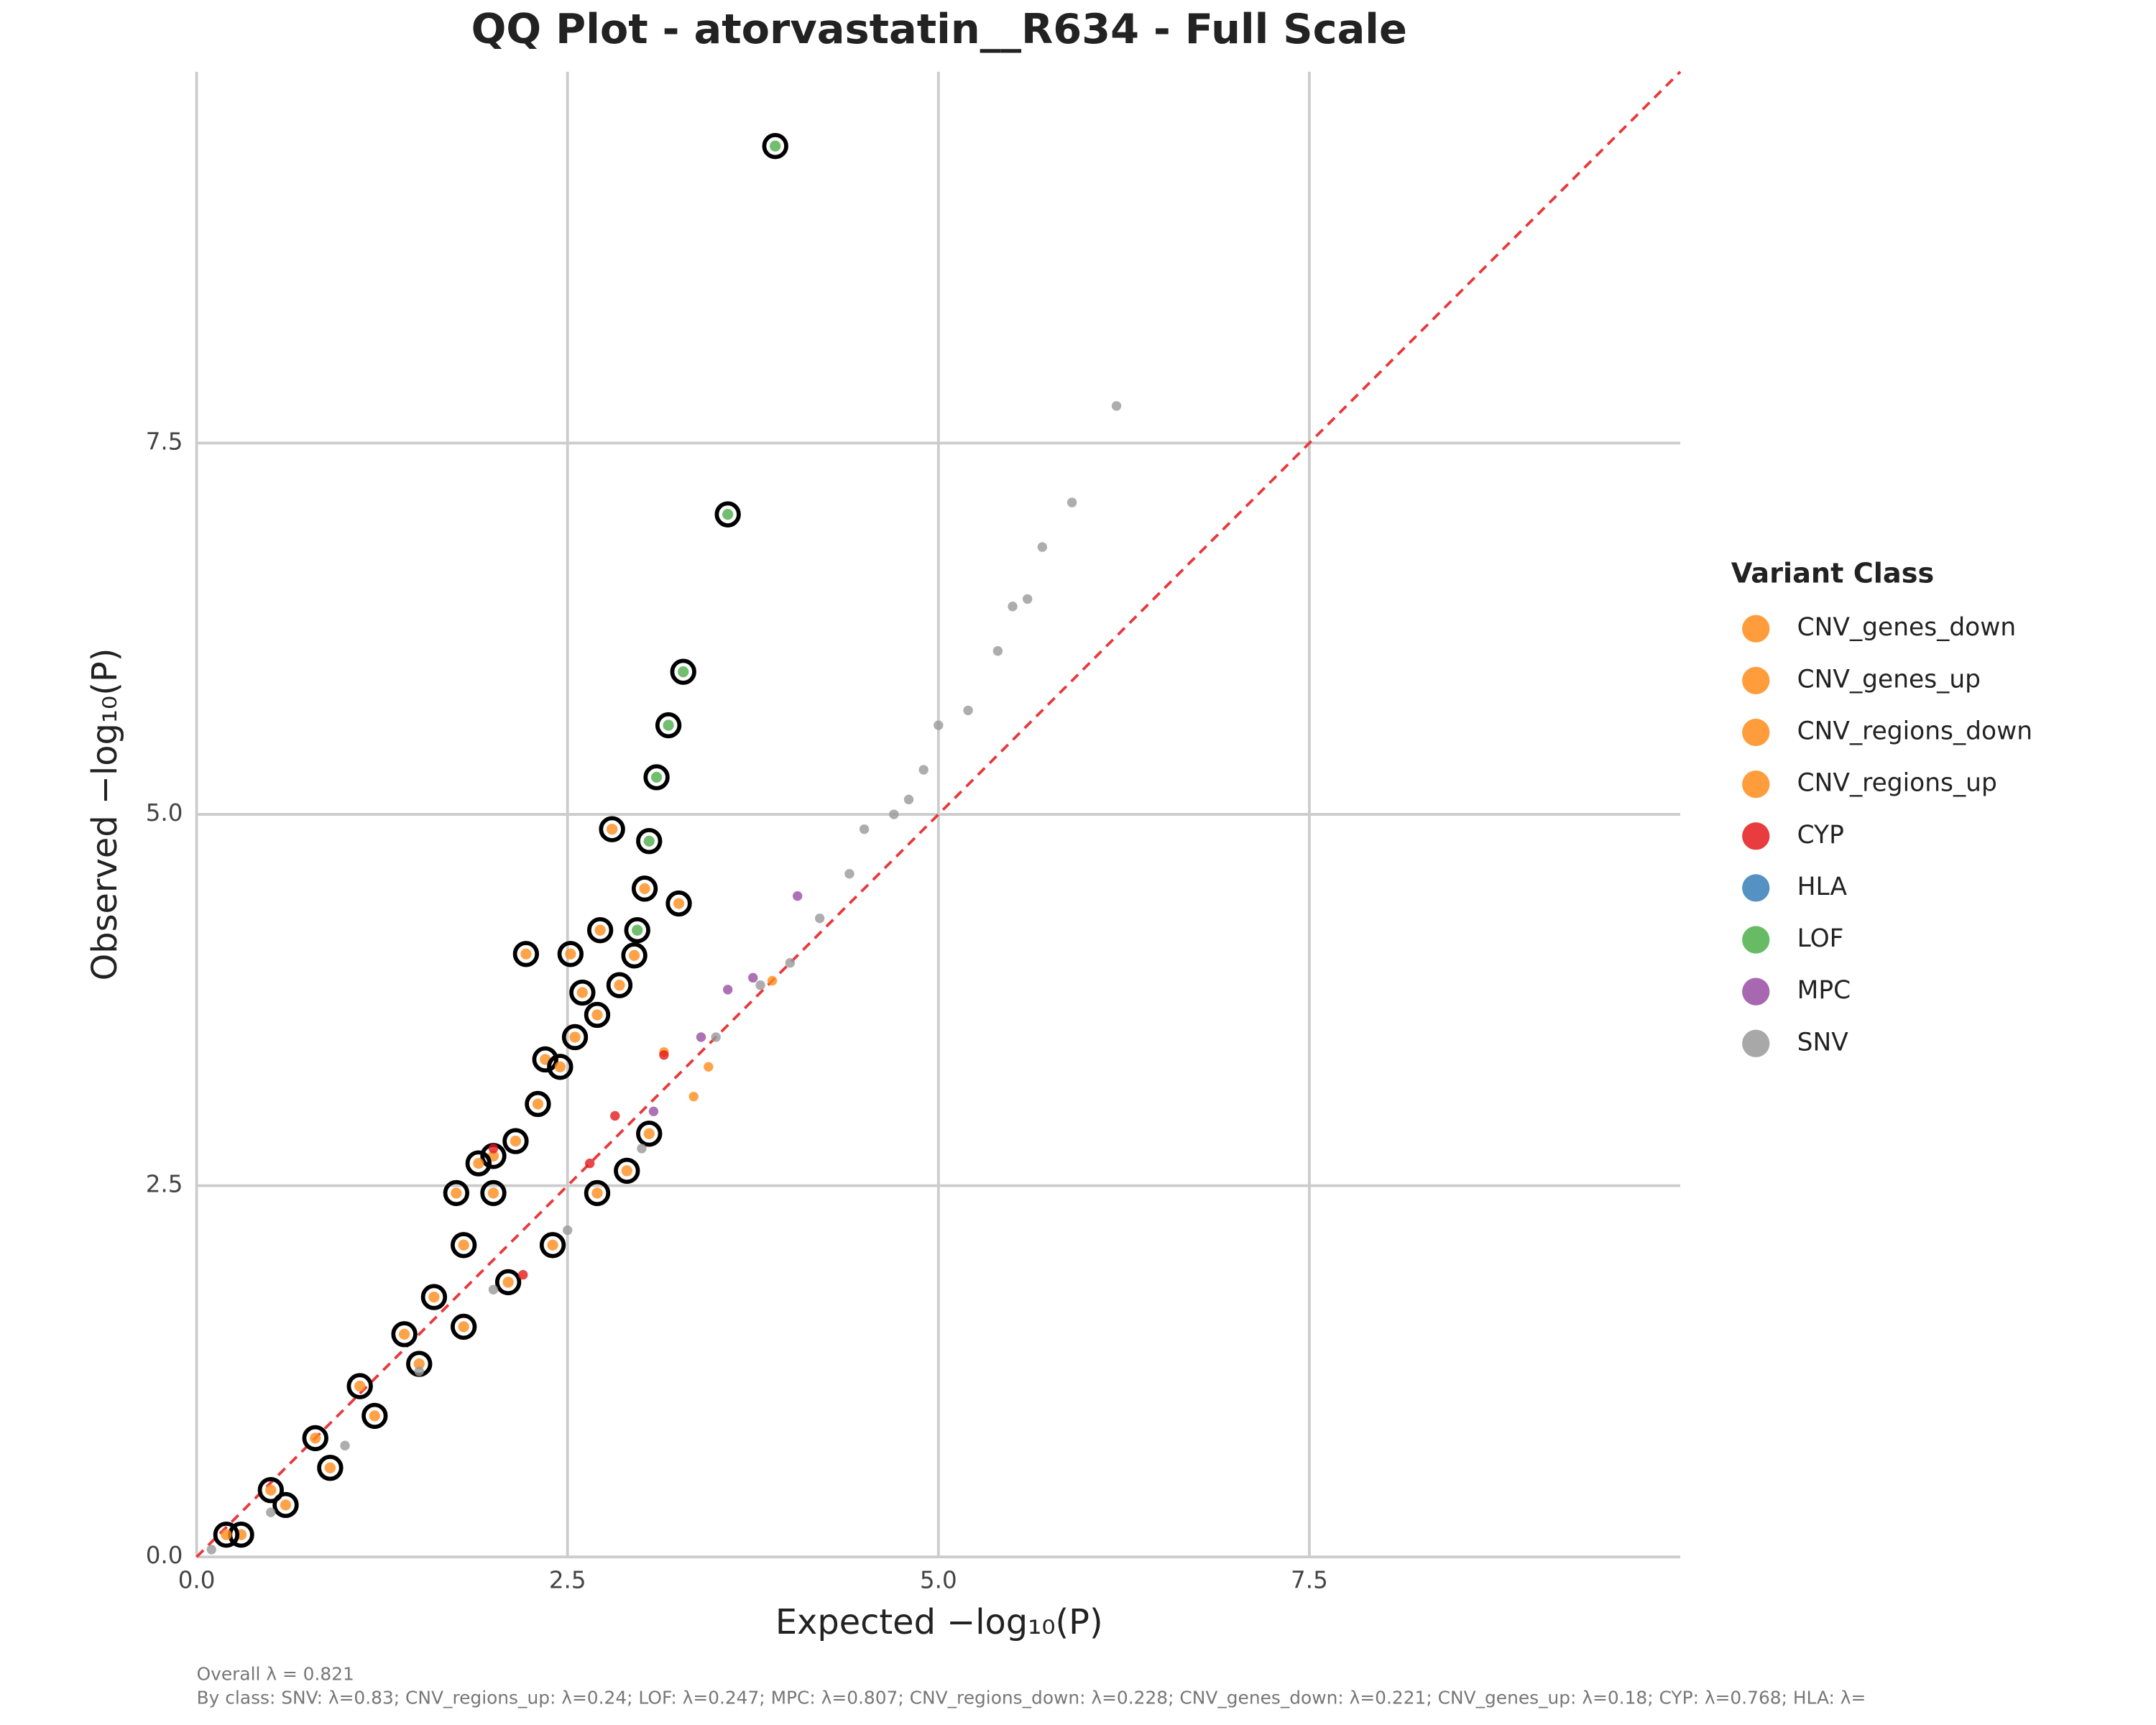 The width and height of the screenshot is (2156, 1725). I want to click on legend-label: CYP, so click(1820, 835).